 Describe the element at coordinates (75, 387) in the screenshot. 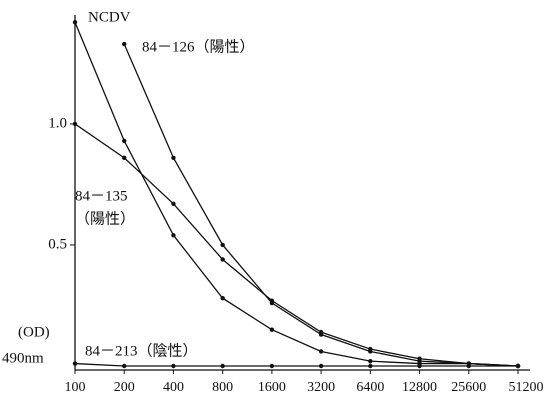

I see `x-tick-label: 100` at that location.